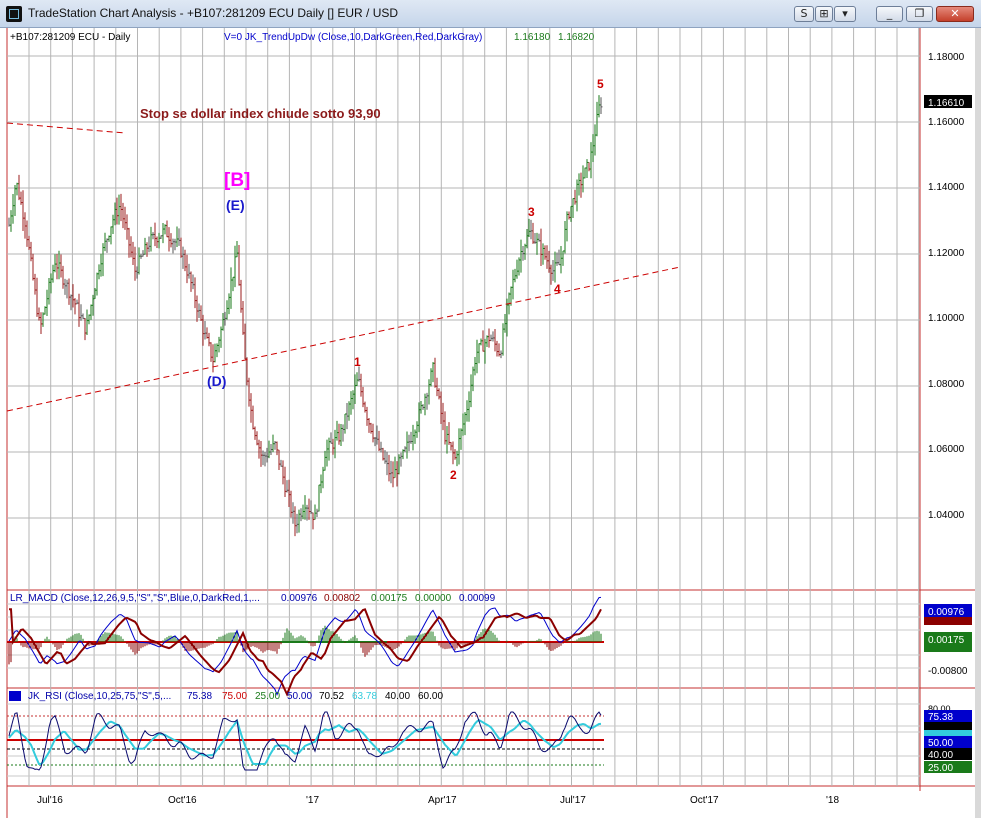 The image size is (981, 823). What do you see at coordinates (940, 717) in the screenshot?
I see `rsi-scale-value: 75.38` at bounding box center [940, 717].